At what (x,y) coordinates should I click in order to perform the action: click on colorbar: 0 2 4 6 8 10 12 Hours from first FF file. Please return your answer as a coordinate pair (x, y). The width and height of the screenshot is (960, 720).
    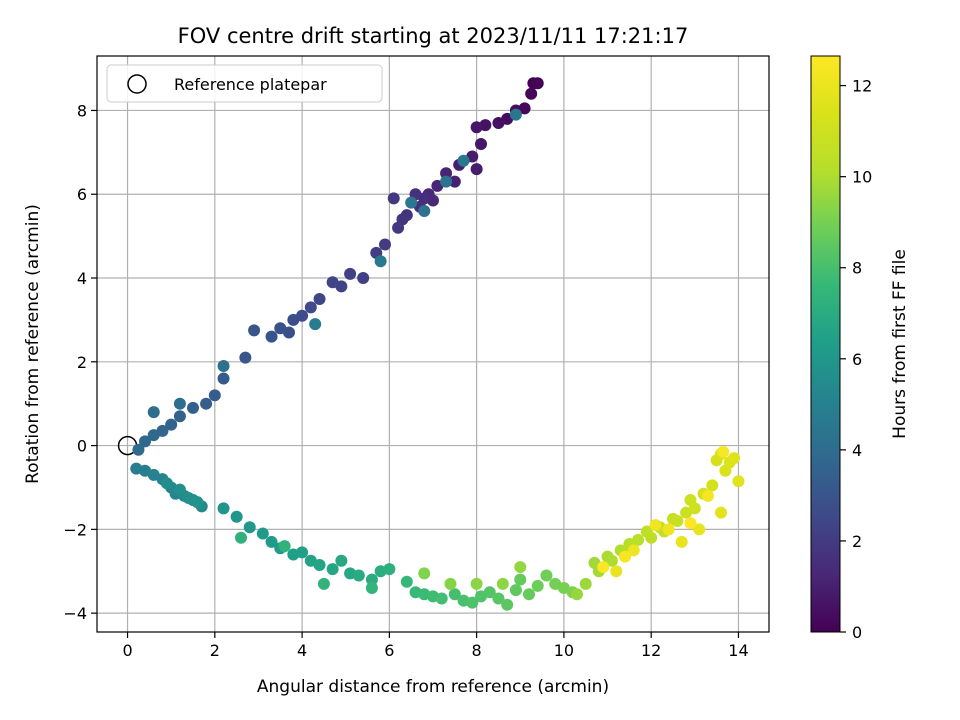
    Looking at the image, I should click on (860, 348).